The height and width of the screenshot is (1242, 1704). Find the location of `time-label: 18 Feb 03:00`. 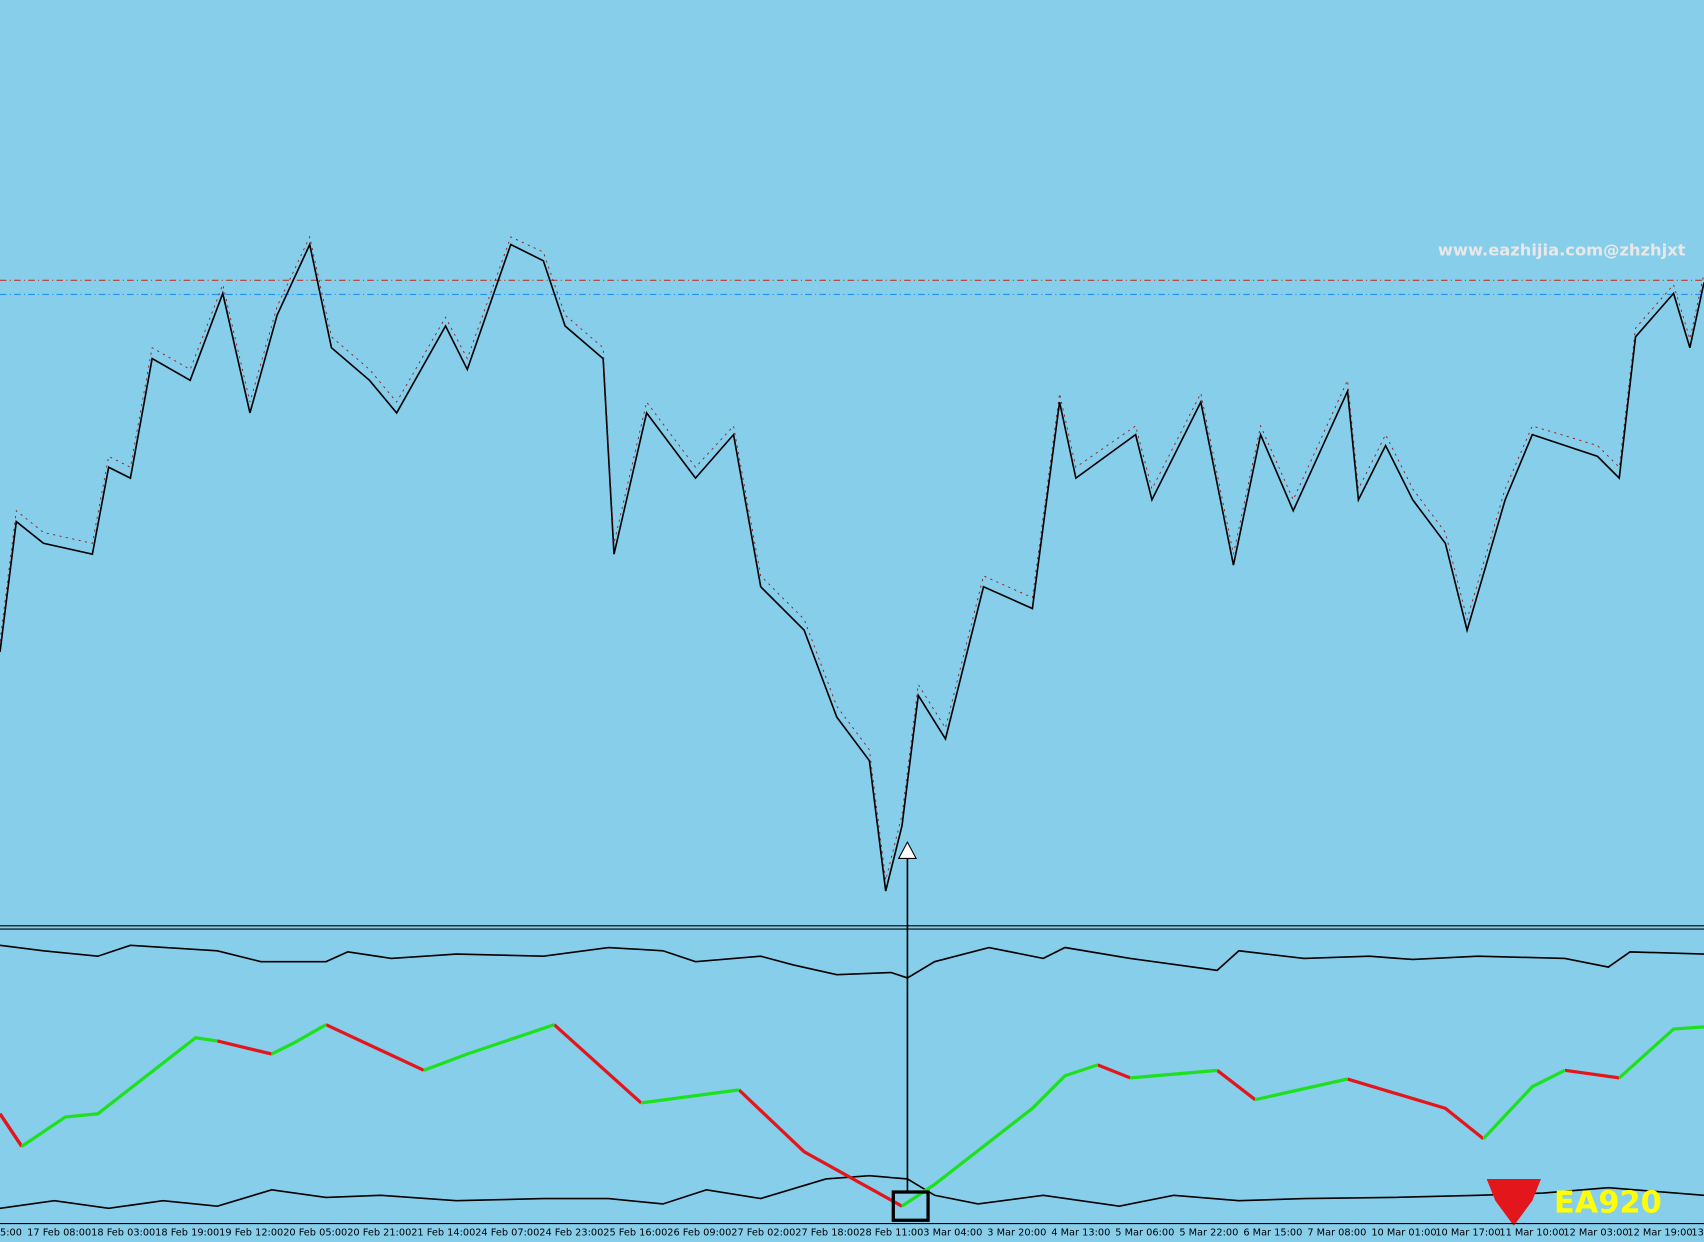

time-label: 18 Feb 03:00 is located at coordinates (123, 1232).